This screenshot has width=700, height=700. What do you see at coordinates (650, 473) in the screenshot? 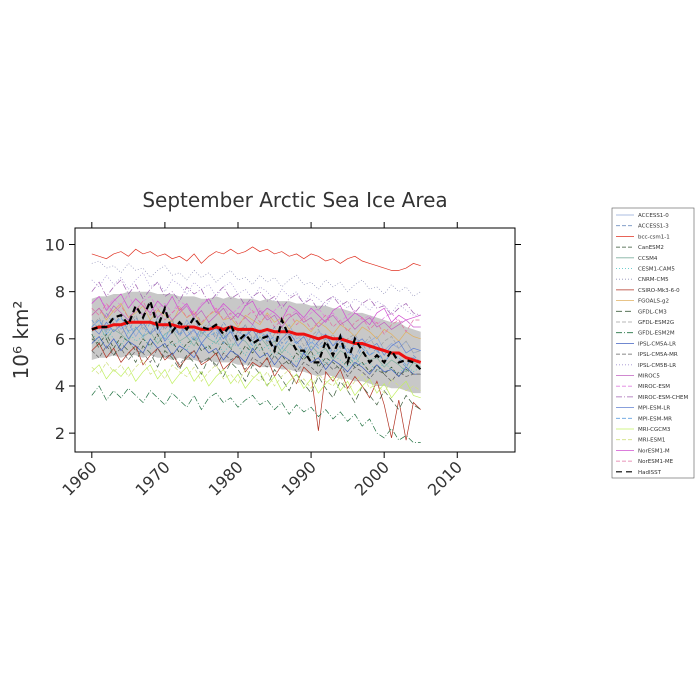
I see `legend-label: HadISST` at bounding box center [650, 473].